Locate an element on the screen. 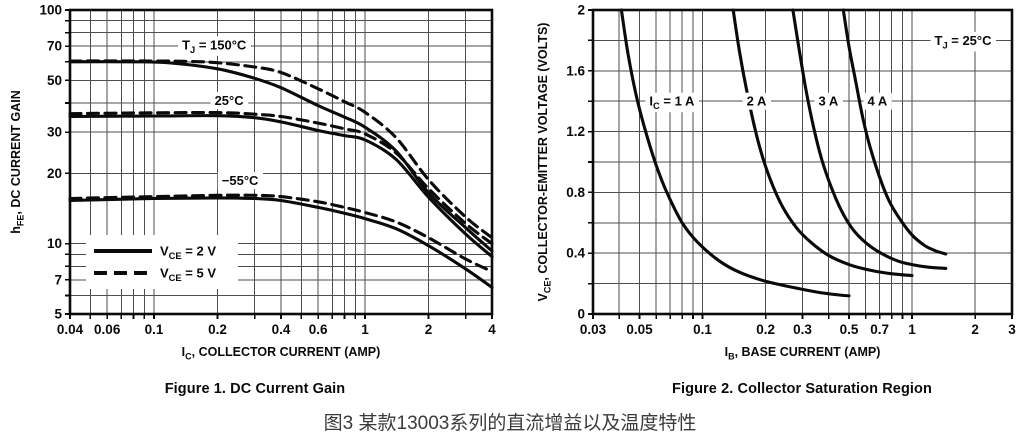 The image size is (1020, 439). fig2-xtick-label: 1 is located at coordinates (912, 329).